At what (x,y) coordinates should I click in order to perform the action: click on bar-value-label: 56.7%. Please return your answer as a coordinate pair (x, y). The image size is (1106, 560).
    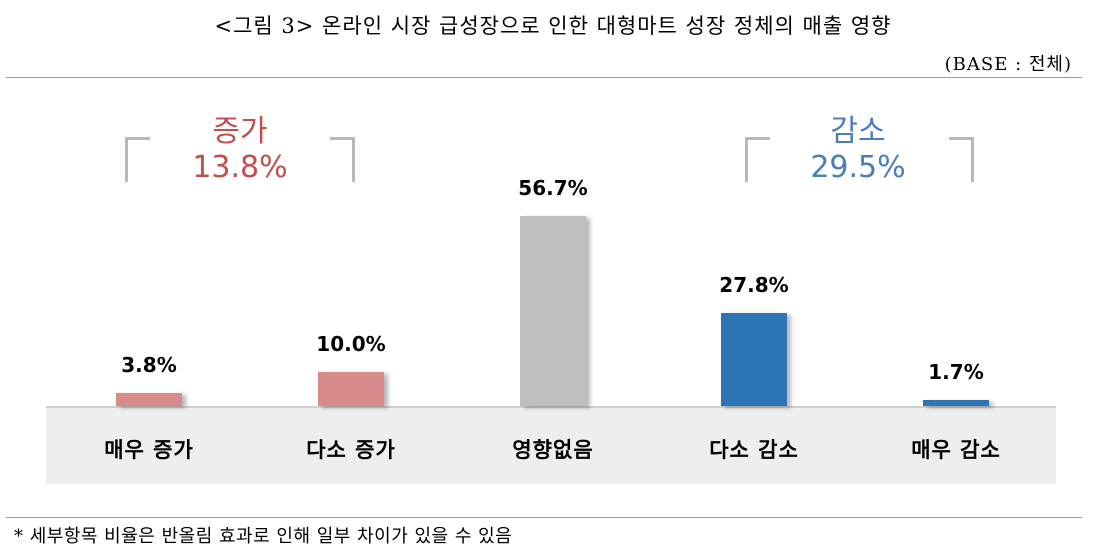
    Looking at the image, I should click on (553, 188).